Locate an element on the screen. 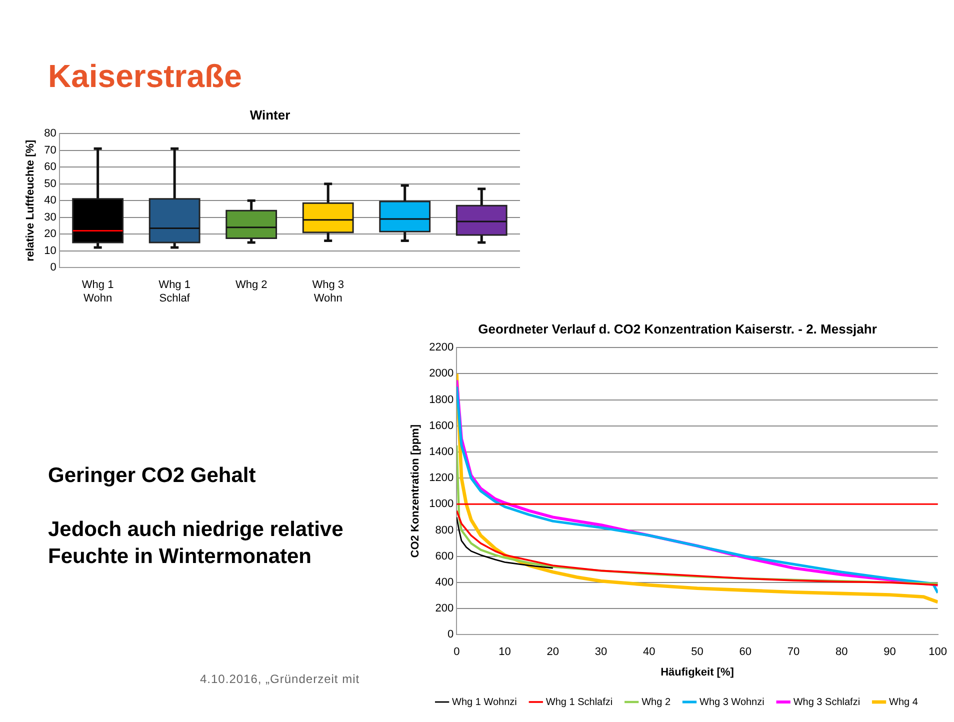 This screenshot has width=954, height=722. y-tick-label: 1600 is located at coordinates (441, 426).